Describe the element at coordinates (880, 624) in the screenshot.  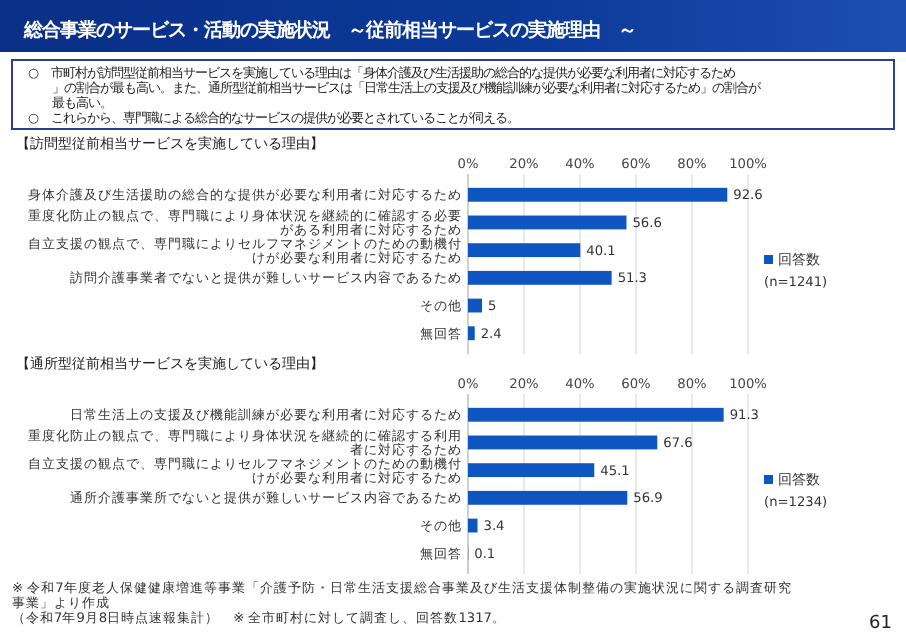
I see `text: 61` at that location.